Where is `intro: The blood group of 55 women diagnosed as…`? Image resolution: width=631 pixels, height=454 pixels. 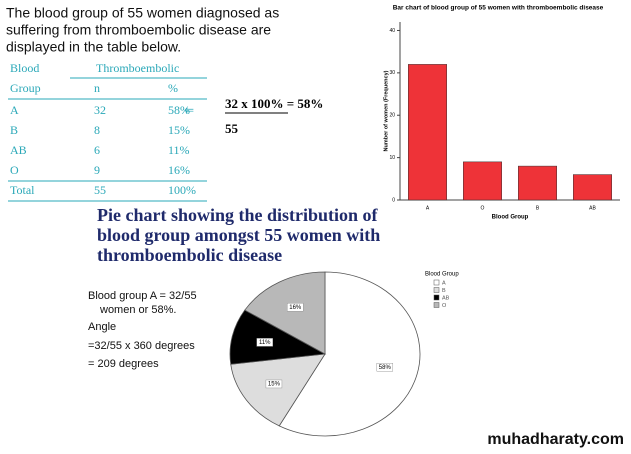
intro: The blood group of 55 women diagnosed as… is located at coordinates (142, 30).